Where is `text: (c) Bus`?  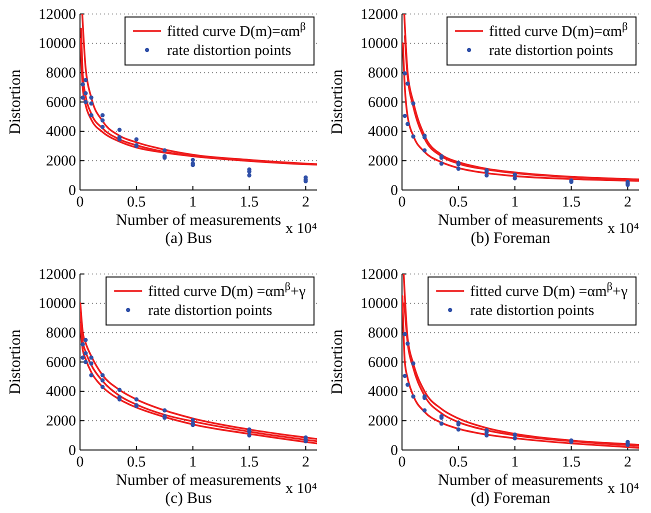
text: (c) Bus is located at coordinates (188, 498).